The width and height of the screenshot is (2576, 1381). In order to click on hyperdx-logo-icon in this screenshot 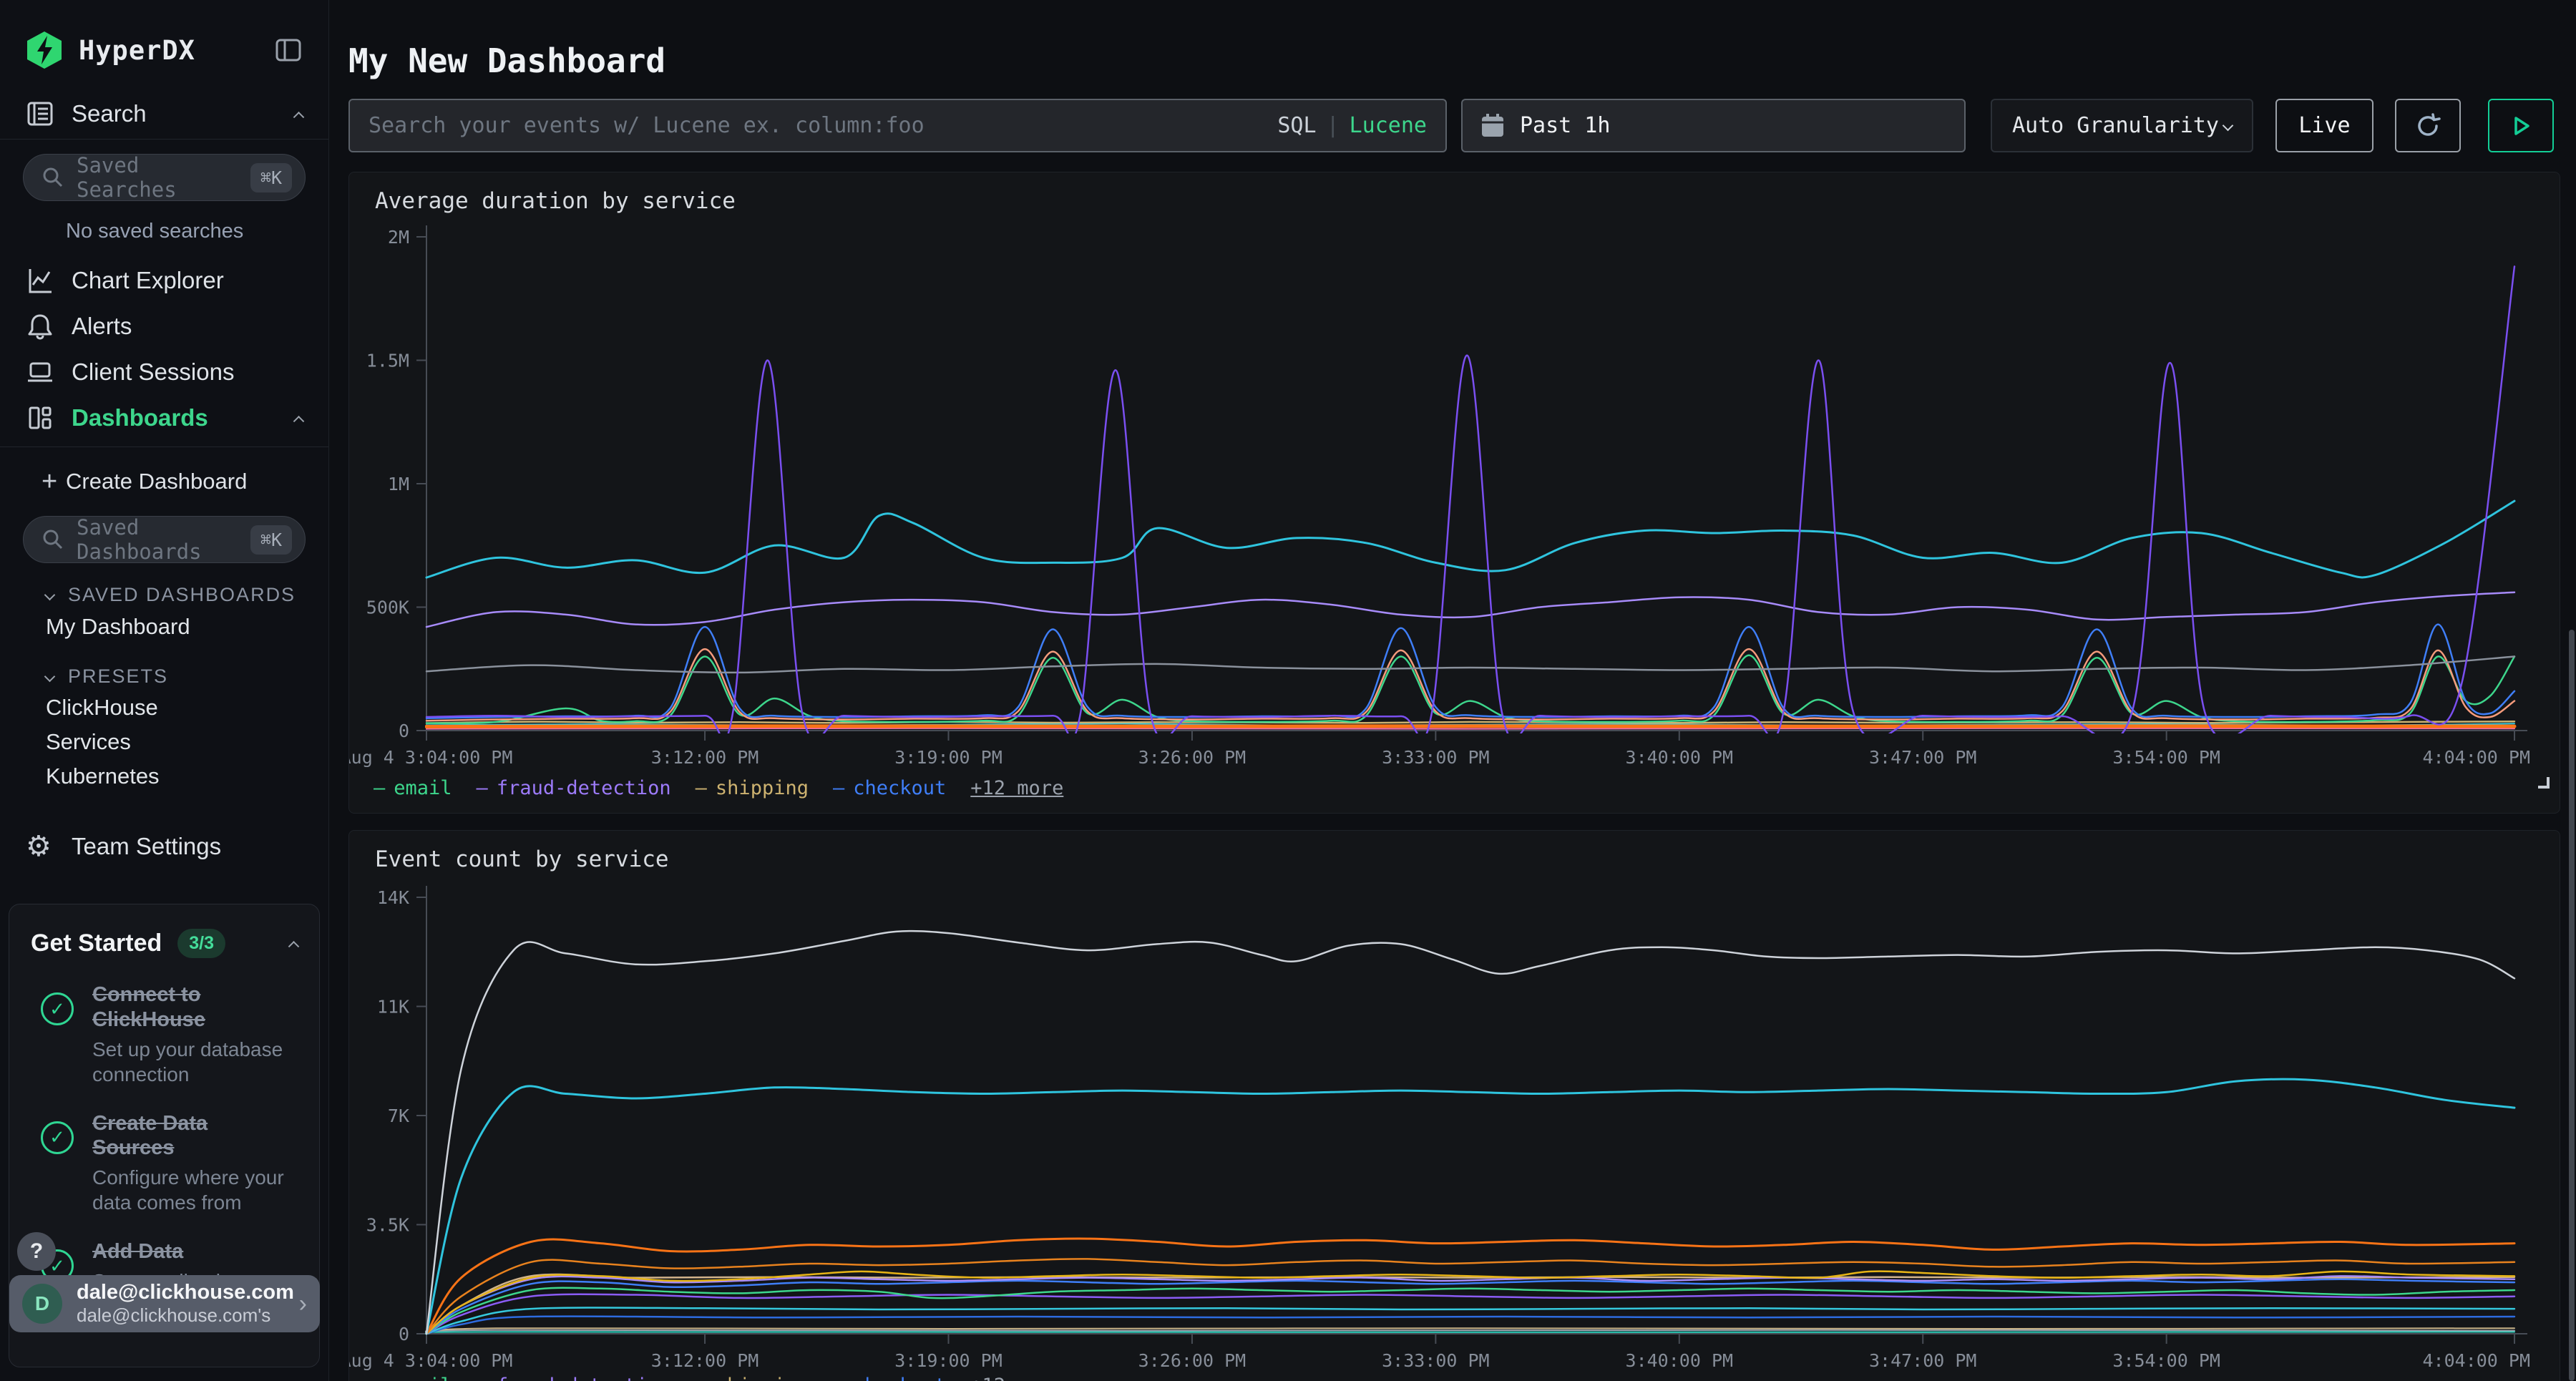, I will do `click(44, 50)`.